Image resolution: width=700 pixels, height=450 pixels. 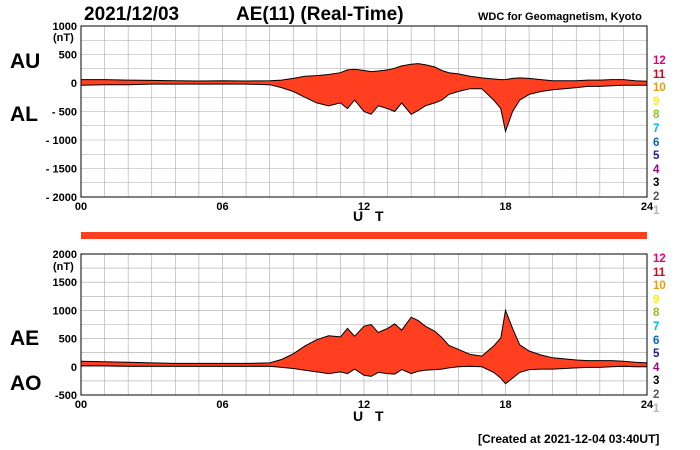 I want to click on top-panel-y-tick-label: - 2000, so click(x=61, y=198).